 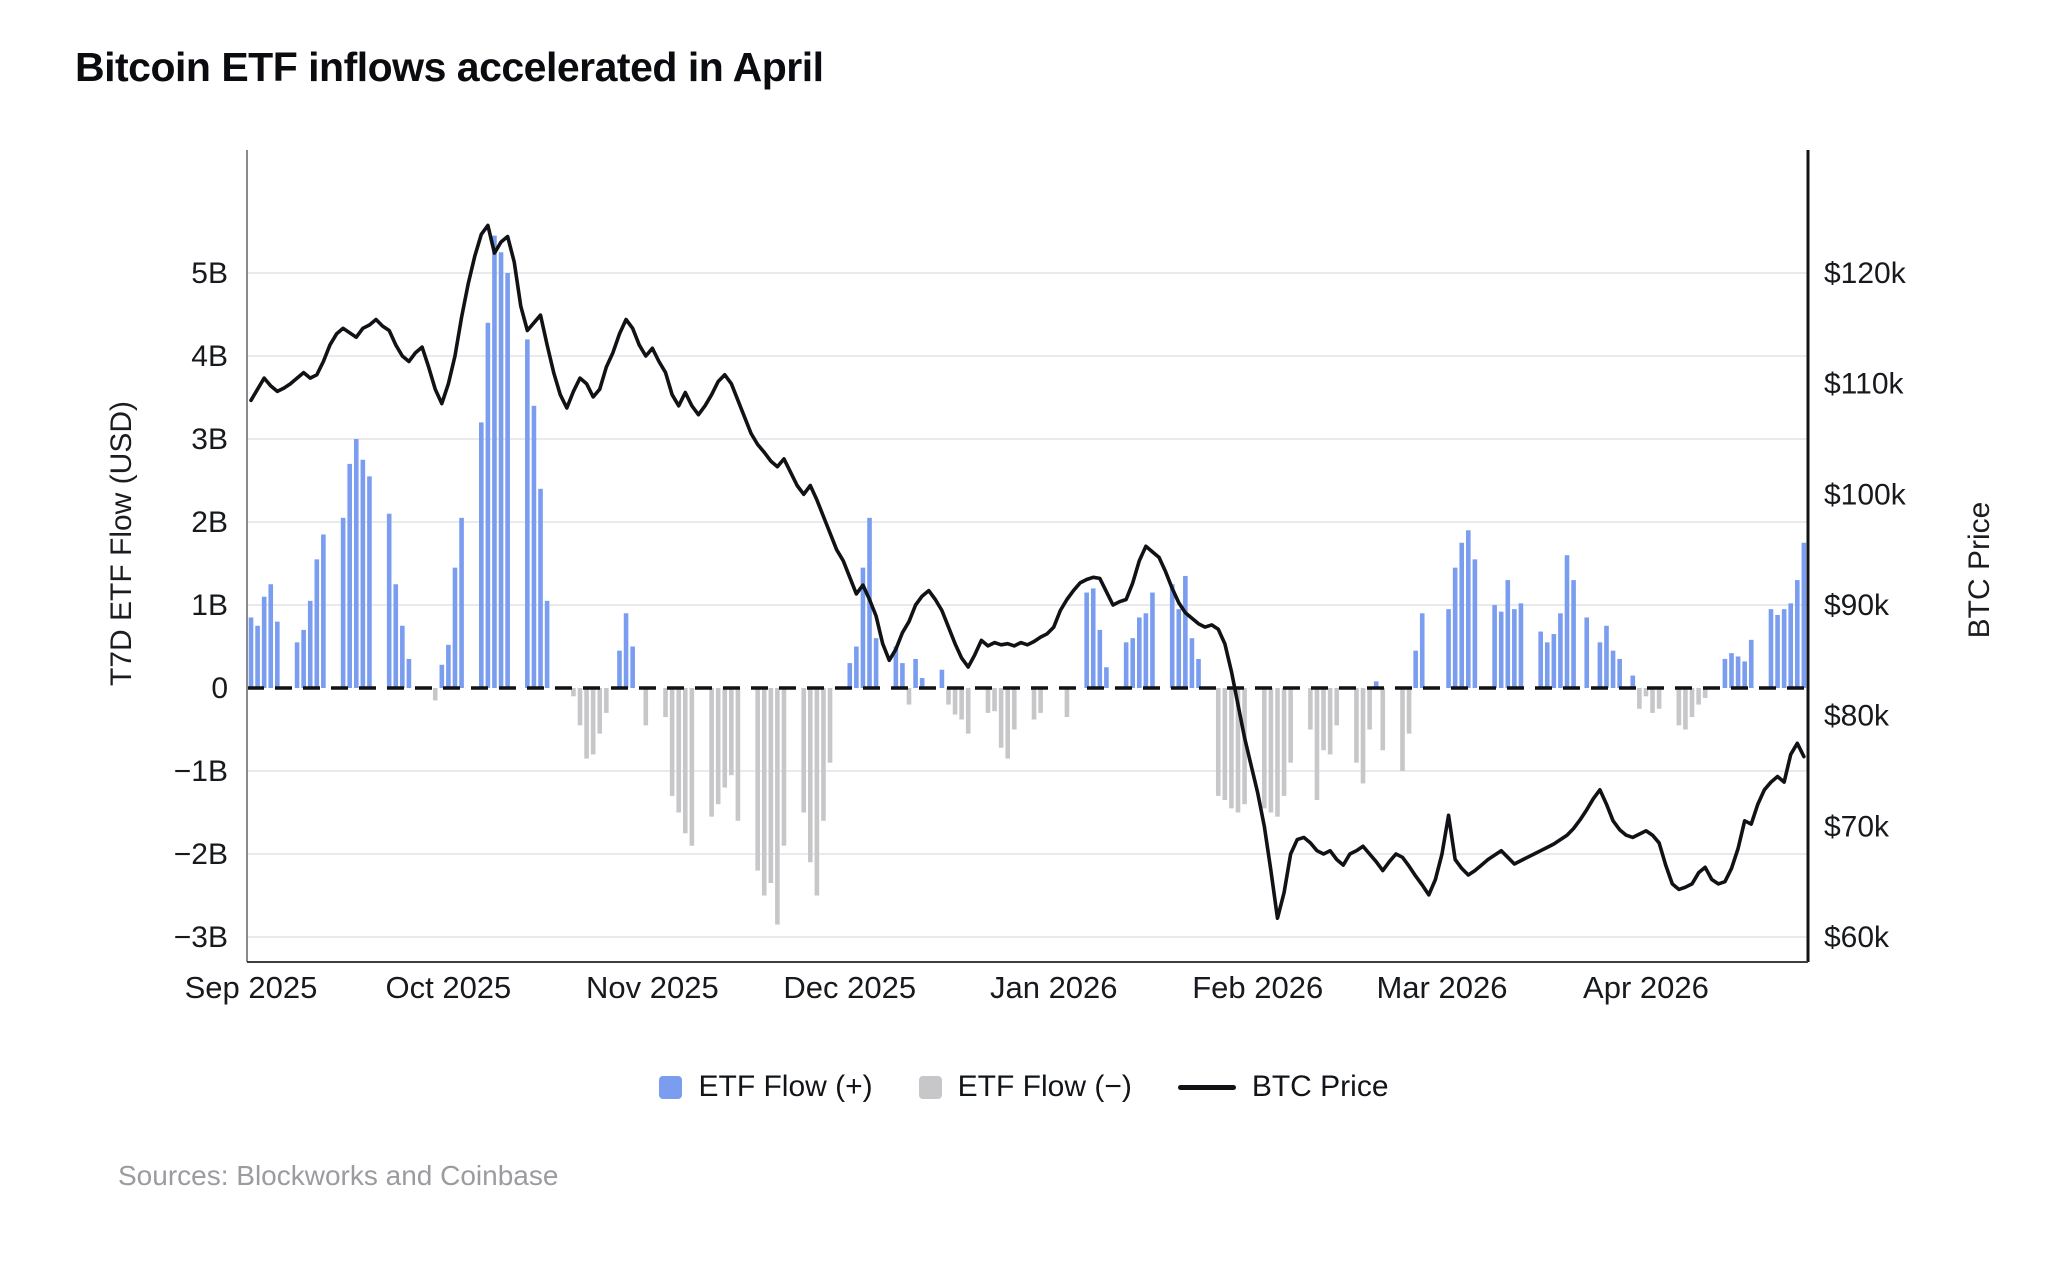 I want to click on inflow-swatch-icon, so click(x=671, y=1087).